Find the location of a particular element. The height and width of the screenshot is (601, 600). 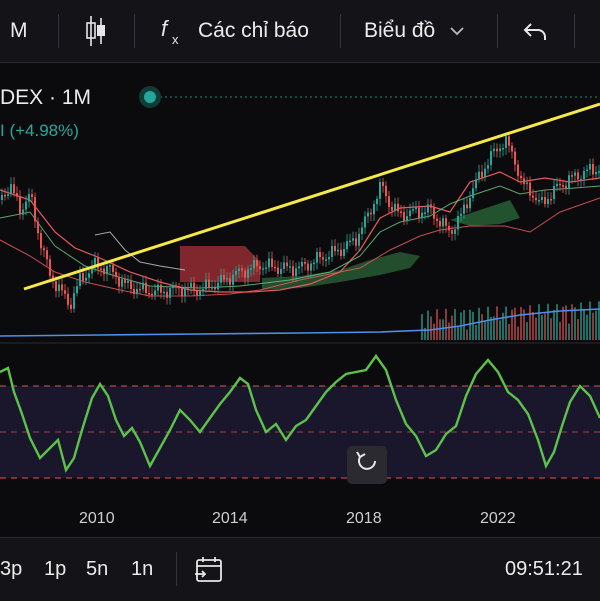

timeframe-3p: 3p is located at coordinates (11, 569).